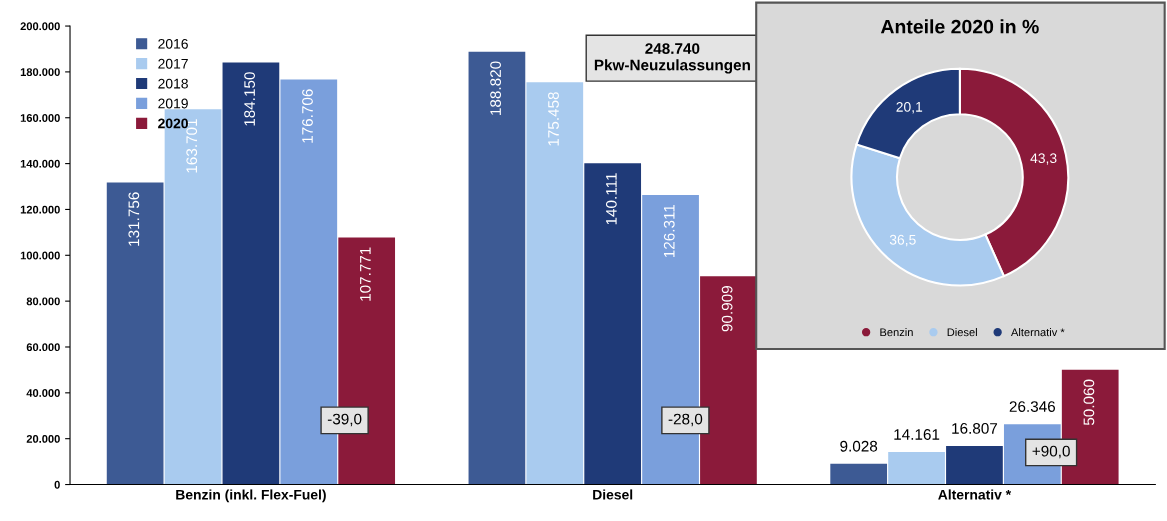  I want to click on y-tick-label: 80.000, so click(43, 301).